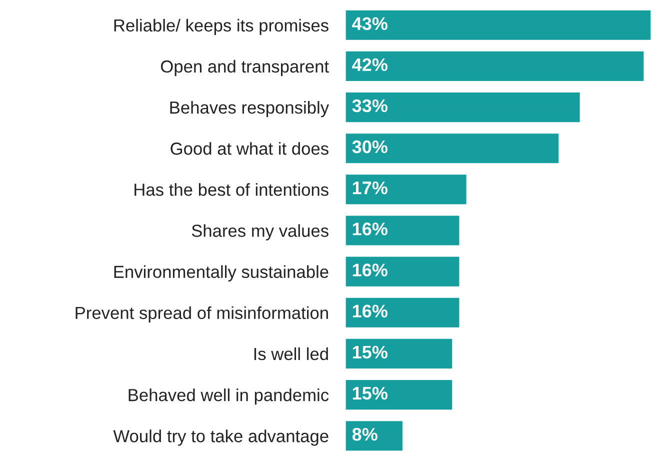 The width and height of the screenshot is (656, 461). Describe the element at coordinates (221, 273) in the screenshot. I see `y-tick-label: Environmentally sustainable` at that location.